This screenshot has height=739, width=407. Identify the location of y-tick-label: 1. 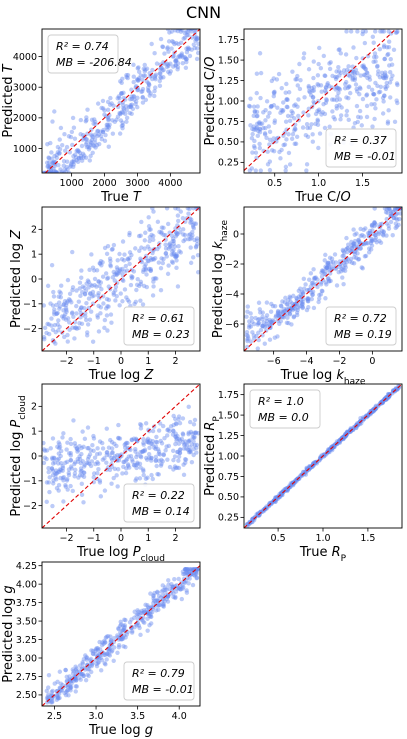
(34, 431).